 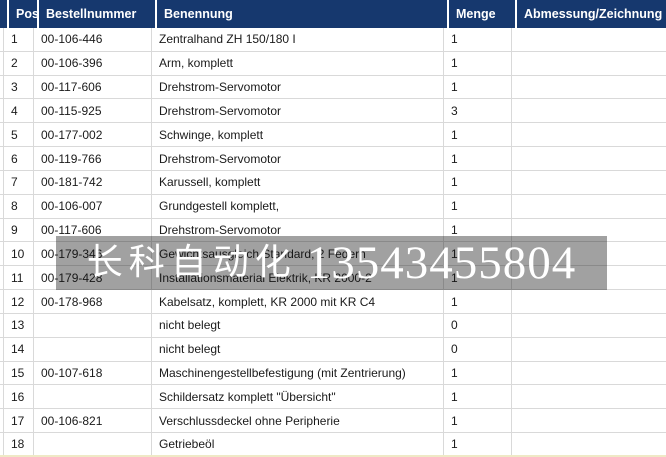 I want to click on table-row: 4 00-115-925 Drehstrom-Servomotor 3, so click(x=333, y=111).